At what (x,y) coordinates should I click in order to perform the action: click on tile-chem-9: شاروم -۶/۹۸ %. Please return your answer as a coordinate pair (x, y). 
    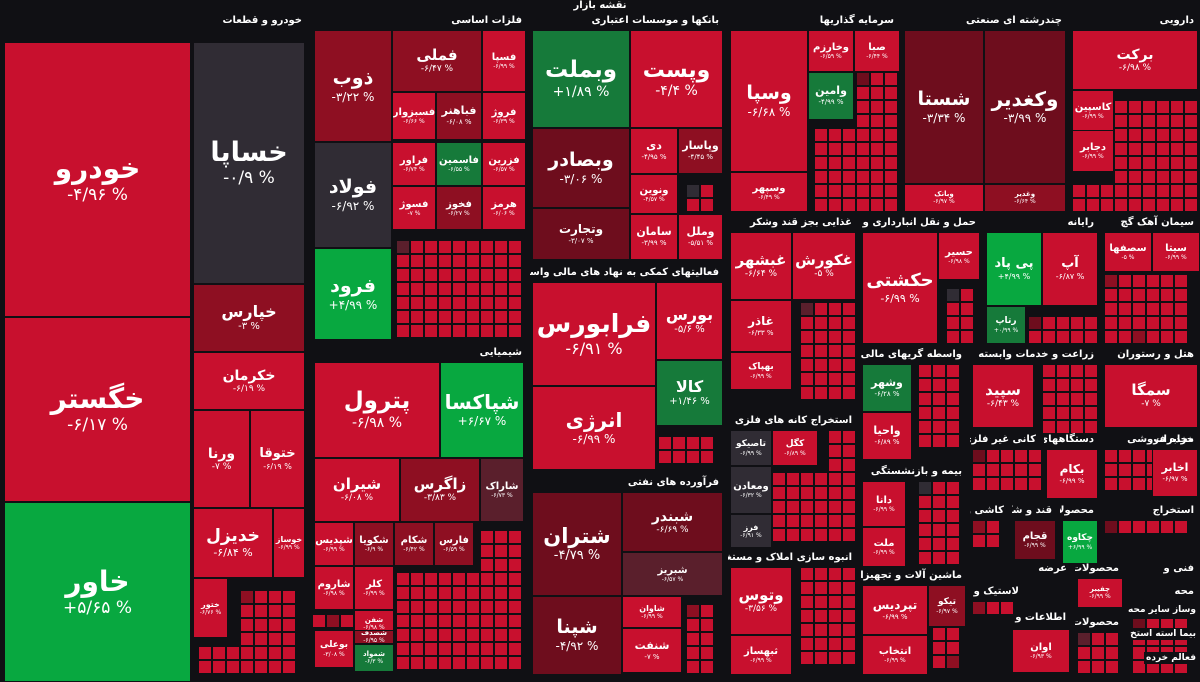
    Looking at the image, I should click on (334, 588).